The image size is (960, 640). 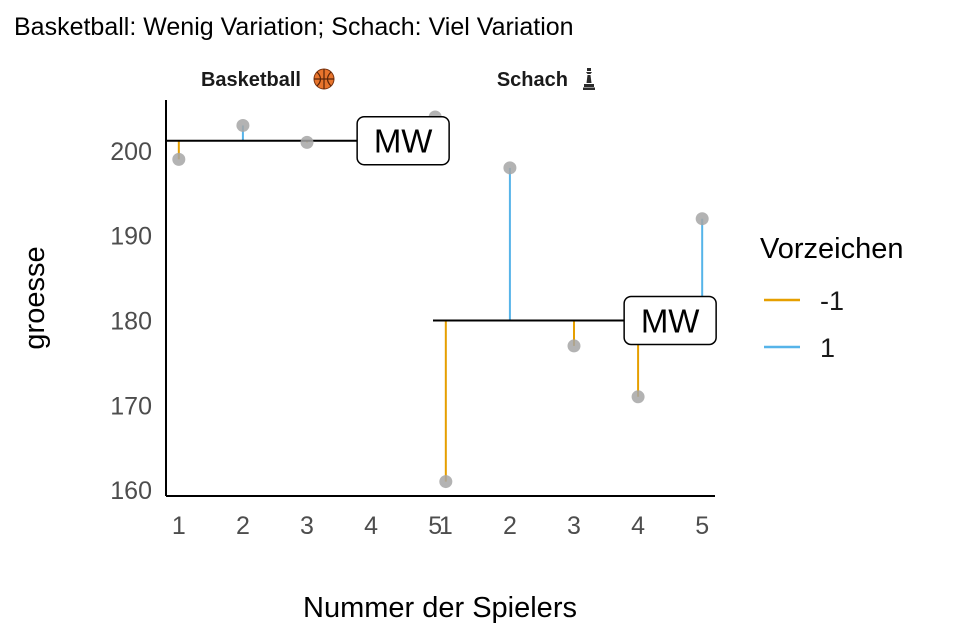 What do you see at coordinates (131, 491) in the screenshot?
I see `y-tick-label: 160` at bounding box center [131, 491].